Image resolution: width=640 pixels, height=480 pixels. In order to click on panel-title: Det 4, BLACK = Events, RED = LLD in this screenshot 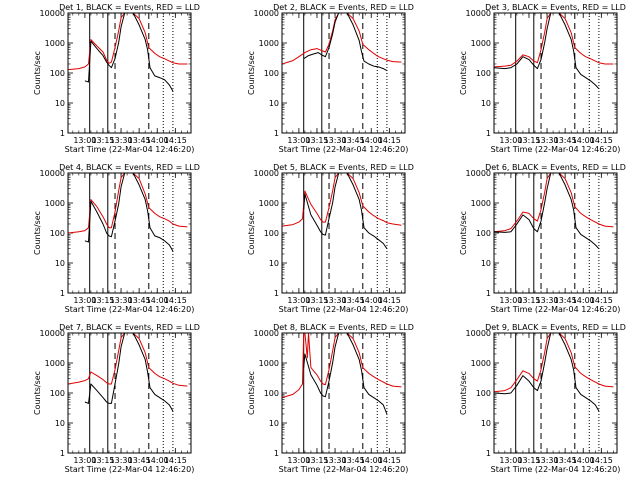, I will do `click(129, 167)`.